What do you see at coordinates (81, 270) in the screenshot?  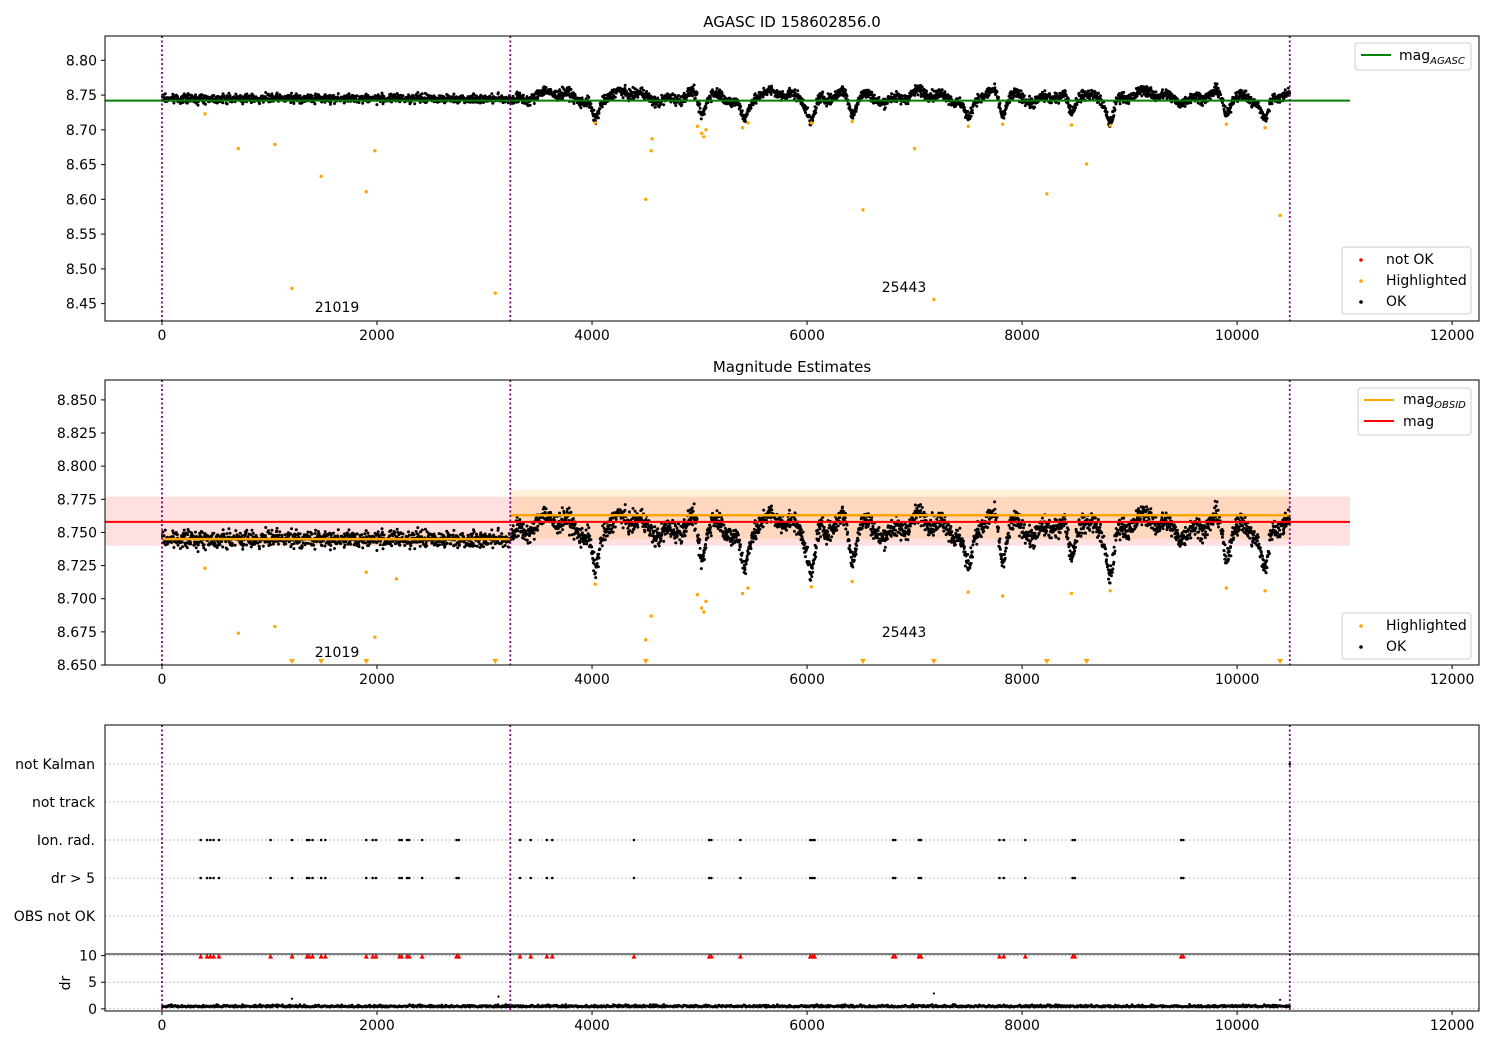 I see `y-tick-label: 8.50` at bounding box center [81, 270].